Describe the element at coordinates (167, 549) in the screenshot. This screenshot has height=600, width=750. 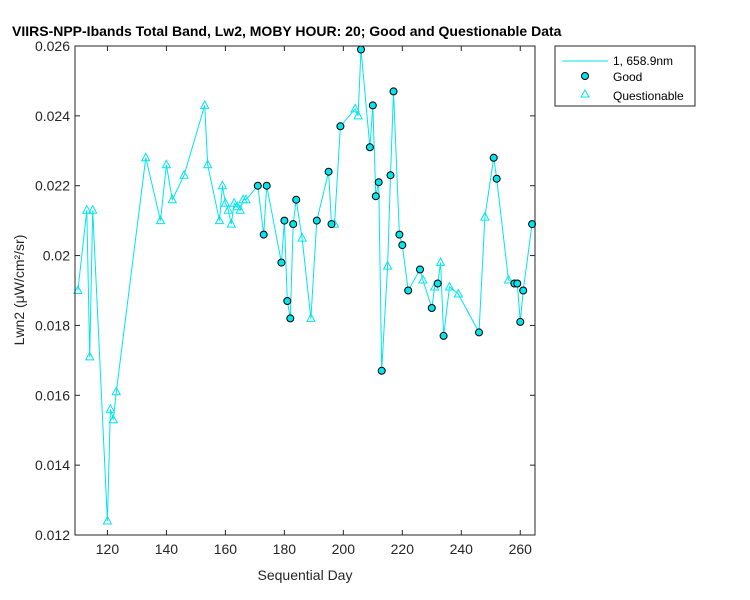
I see `x-tick-label: 140` at that location.